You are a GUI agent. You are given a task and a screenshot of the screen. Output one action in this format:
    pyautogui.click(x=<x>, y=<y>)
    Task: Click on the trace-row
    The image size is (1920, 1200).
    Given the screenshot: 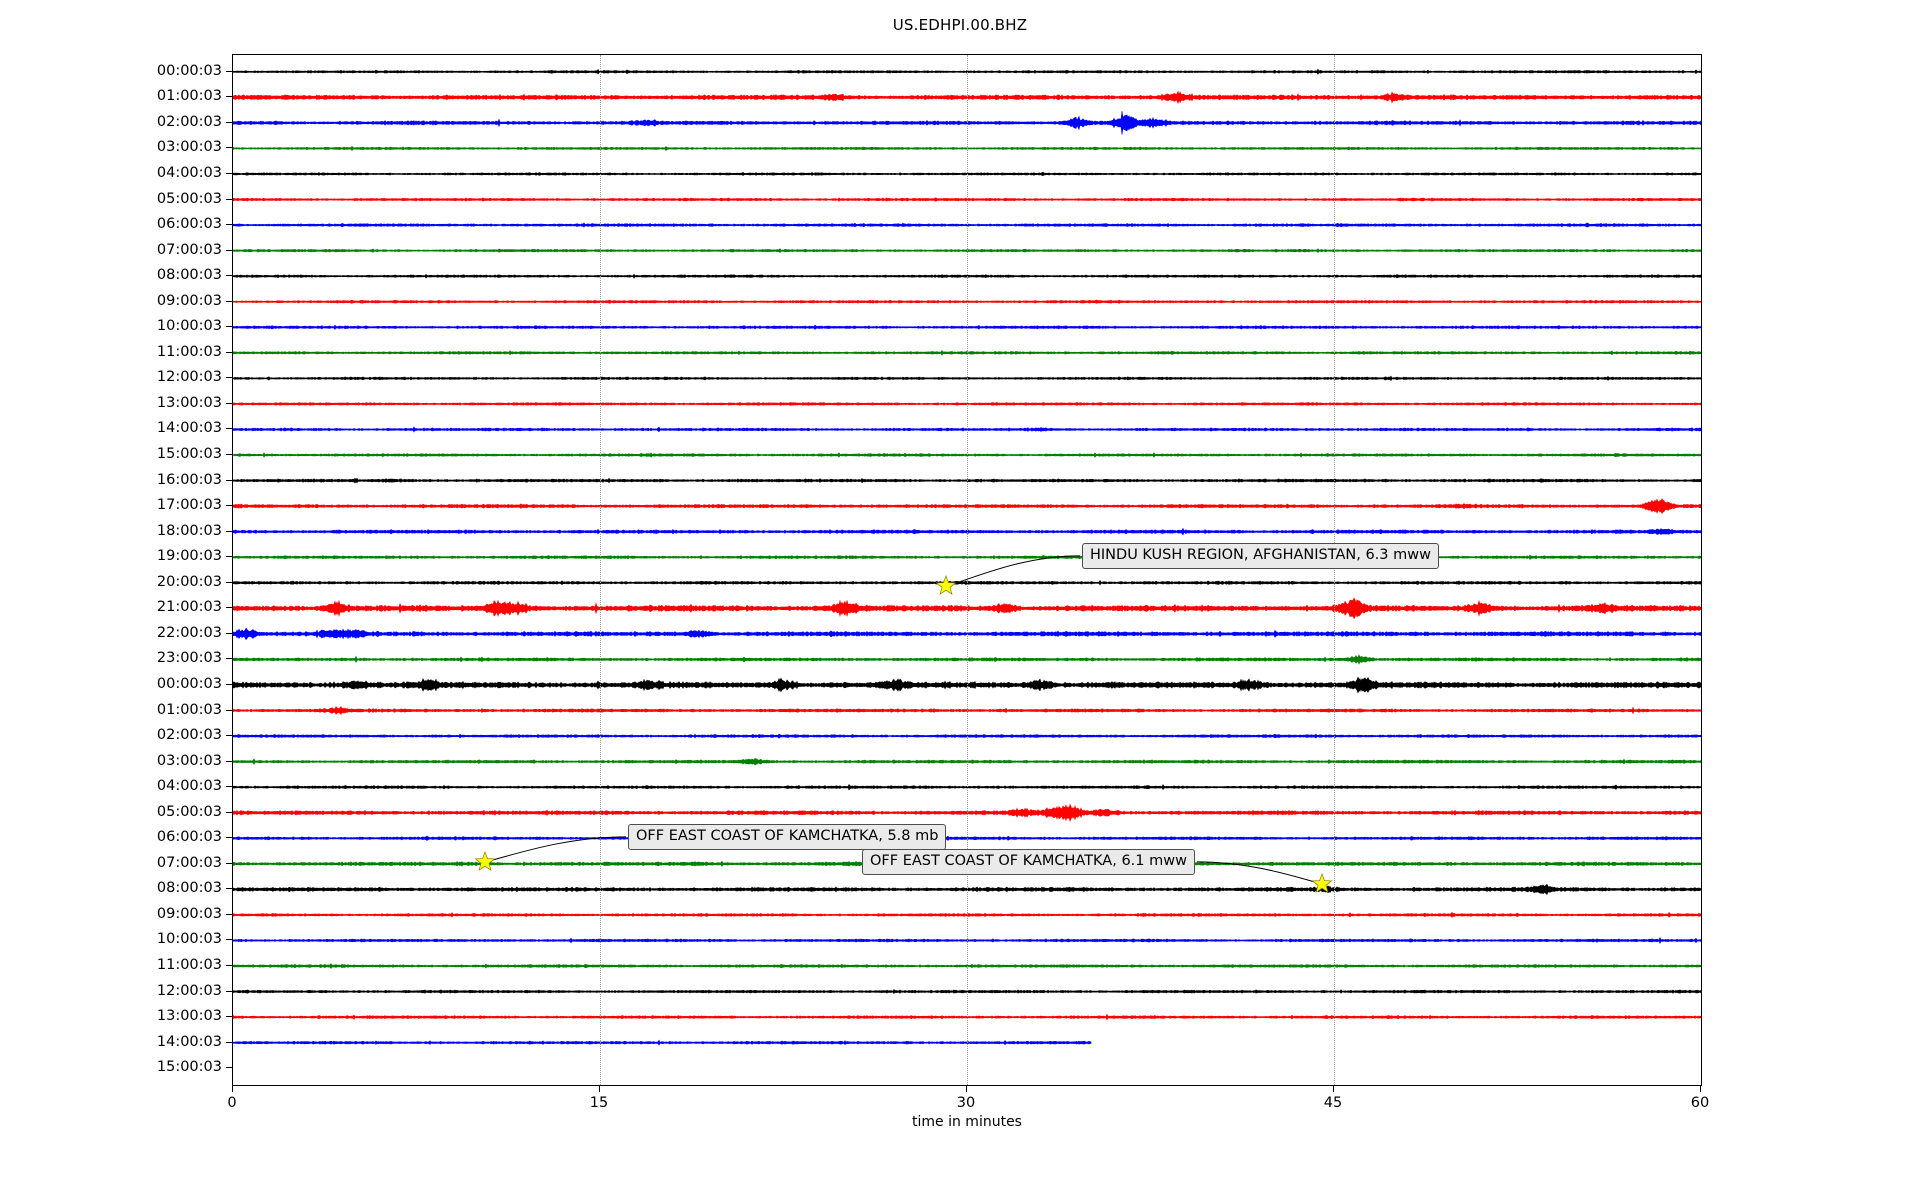 What is the action you would take?
    pyautogui.click(x=662, y=1042)
    